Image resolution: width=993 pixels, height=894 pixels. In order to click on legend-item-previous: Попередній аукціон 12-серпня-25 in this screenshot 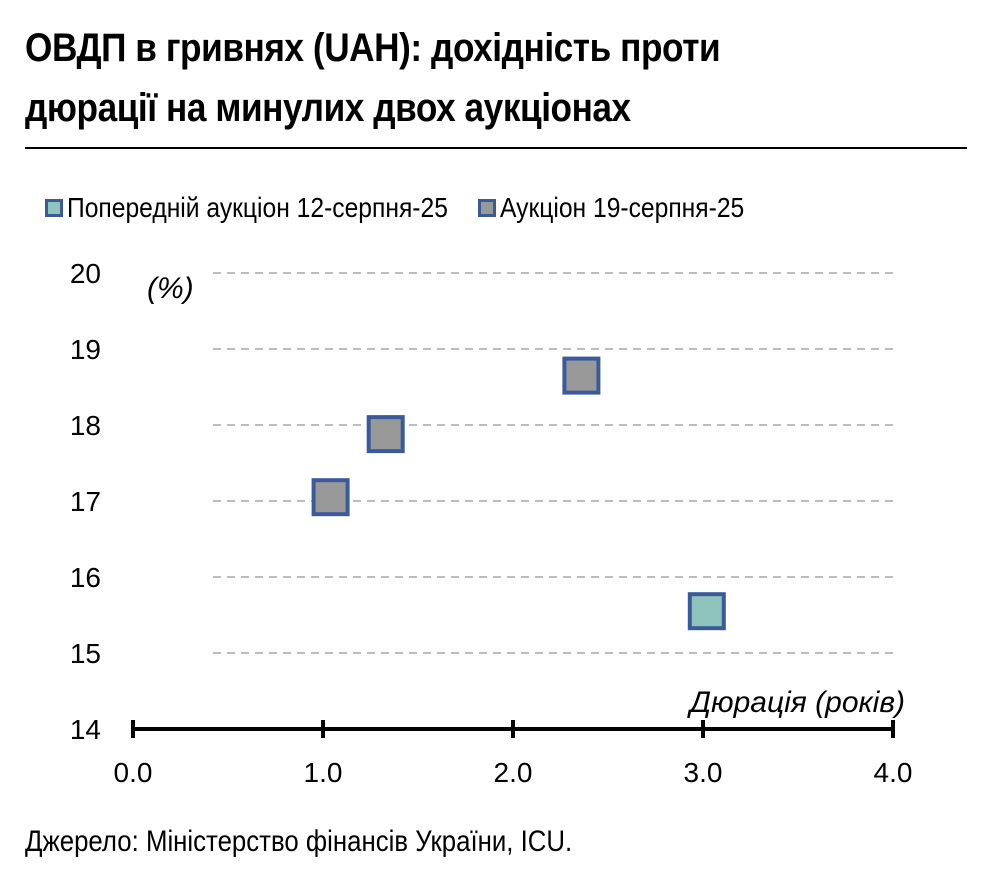, I will do `click(272, 208)`.